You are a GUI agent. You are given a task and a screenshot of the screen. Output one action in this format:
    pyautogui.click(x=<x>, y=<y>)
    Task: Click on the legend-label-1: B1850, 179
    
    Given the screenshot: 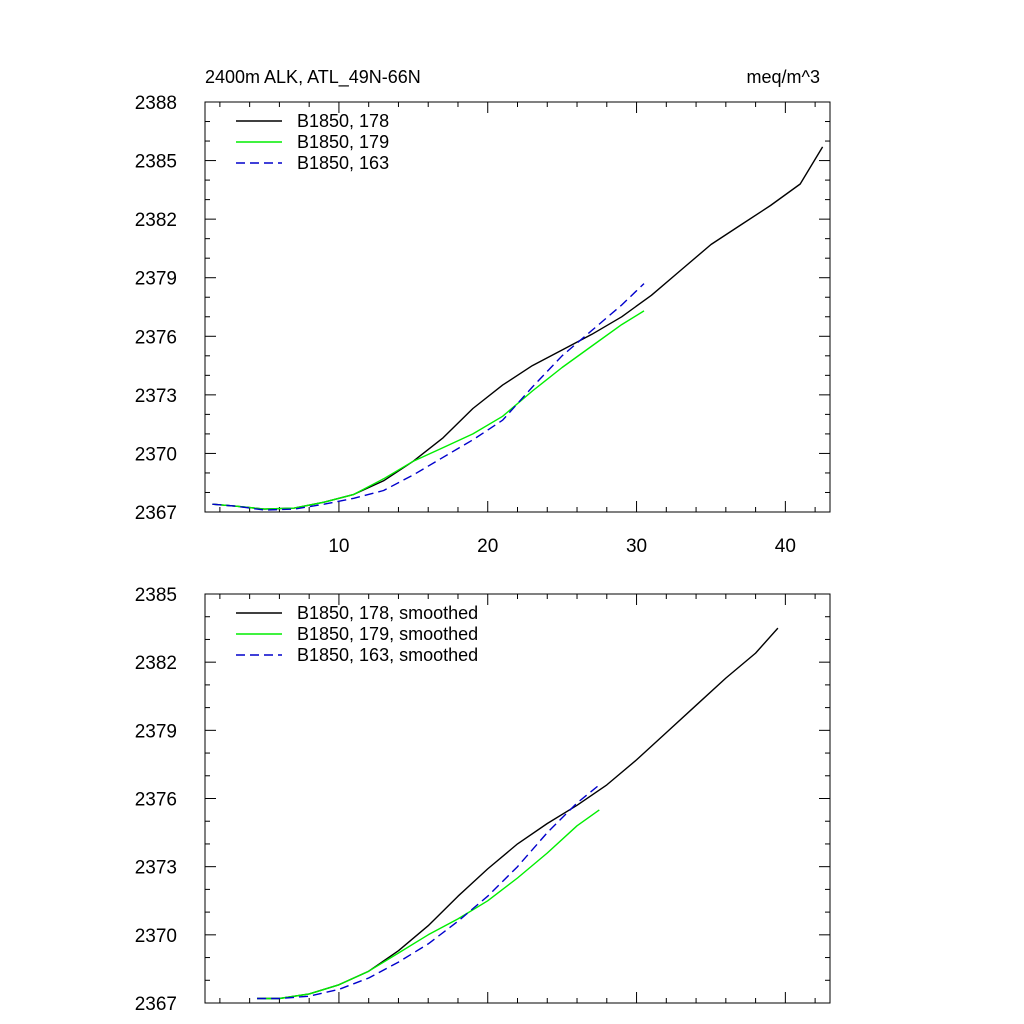 What is the action you would take?
    pyautogui.click(x=343, y=142)
    